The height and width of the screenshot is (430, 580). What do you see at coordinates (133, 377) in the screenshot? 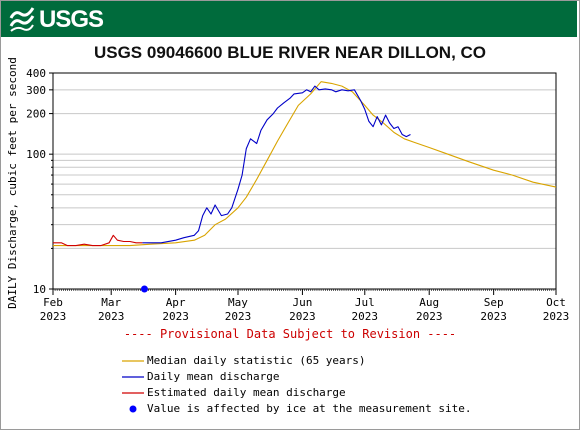
I see `legend-swatch-daily-mean` at bounding box center [133, 377].